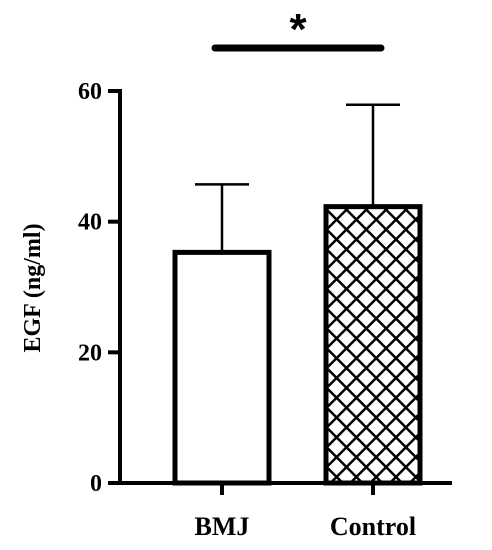 The height and width of the screenshot is (550, 492). Describe the element at coordinates (222, 526) in the screenshot. I see `x-tick-label-bmj: BMJ` at that location.